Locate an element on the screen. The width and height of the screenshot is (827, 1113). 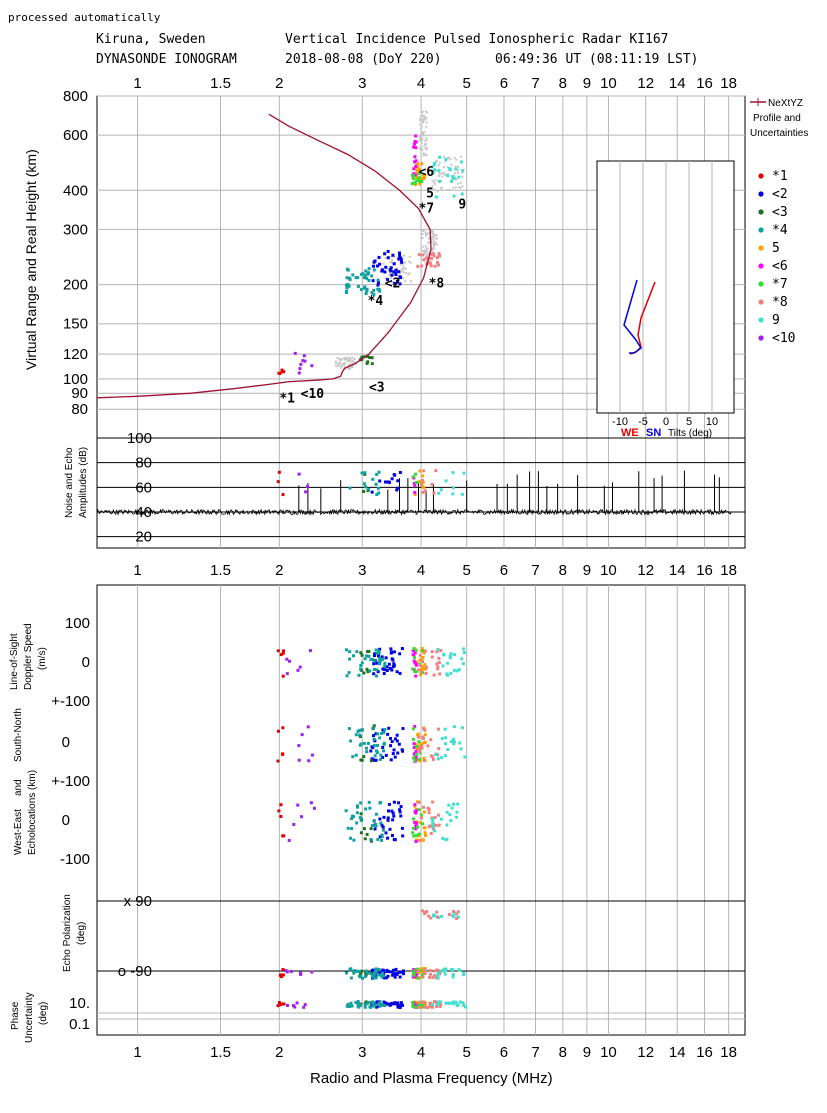
tilt-sn-label: SN is located at coordinates (653, 433).